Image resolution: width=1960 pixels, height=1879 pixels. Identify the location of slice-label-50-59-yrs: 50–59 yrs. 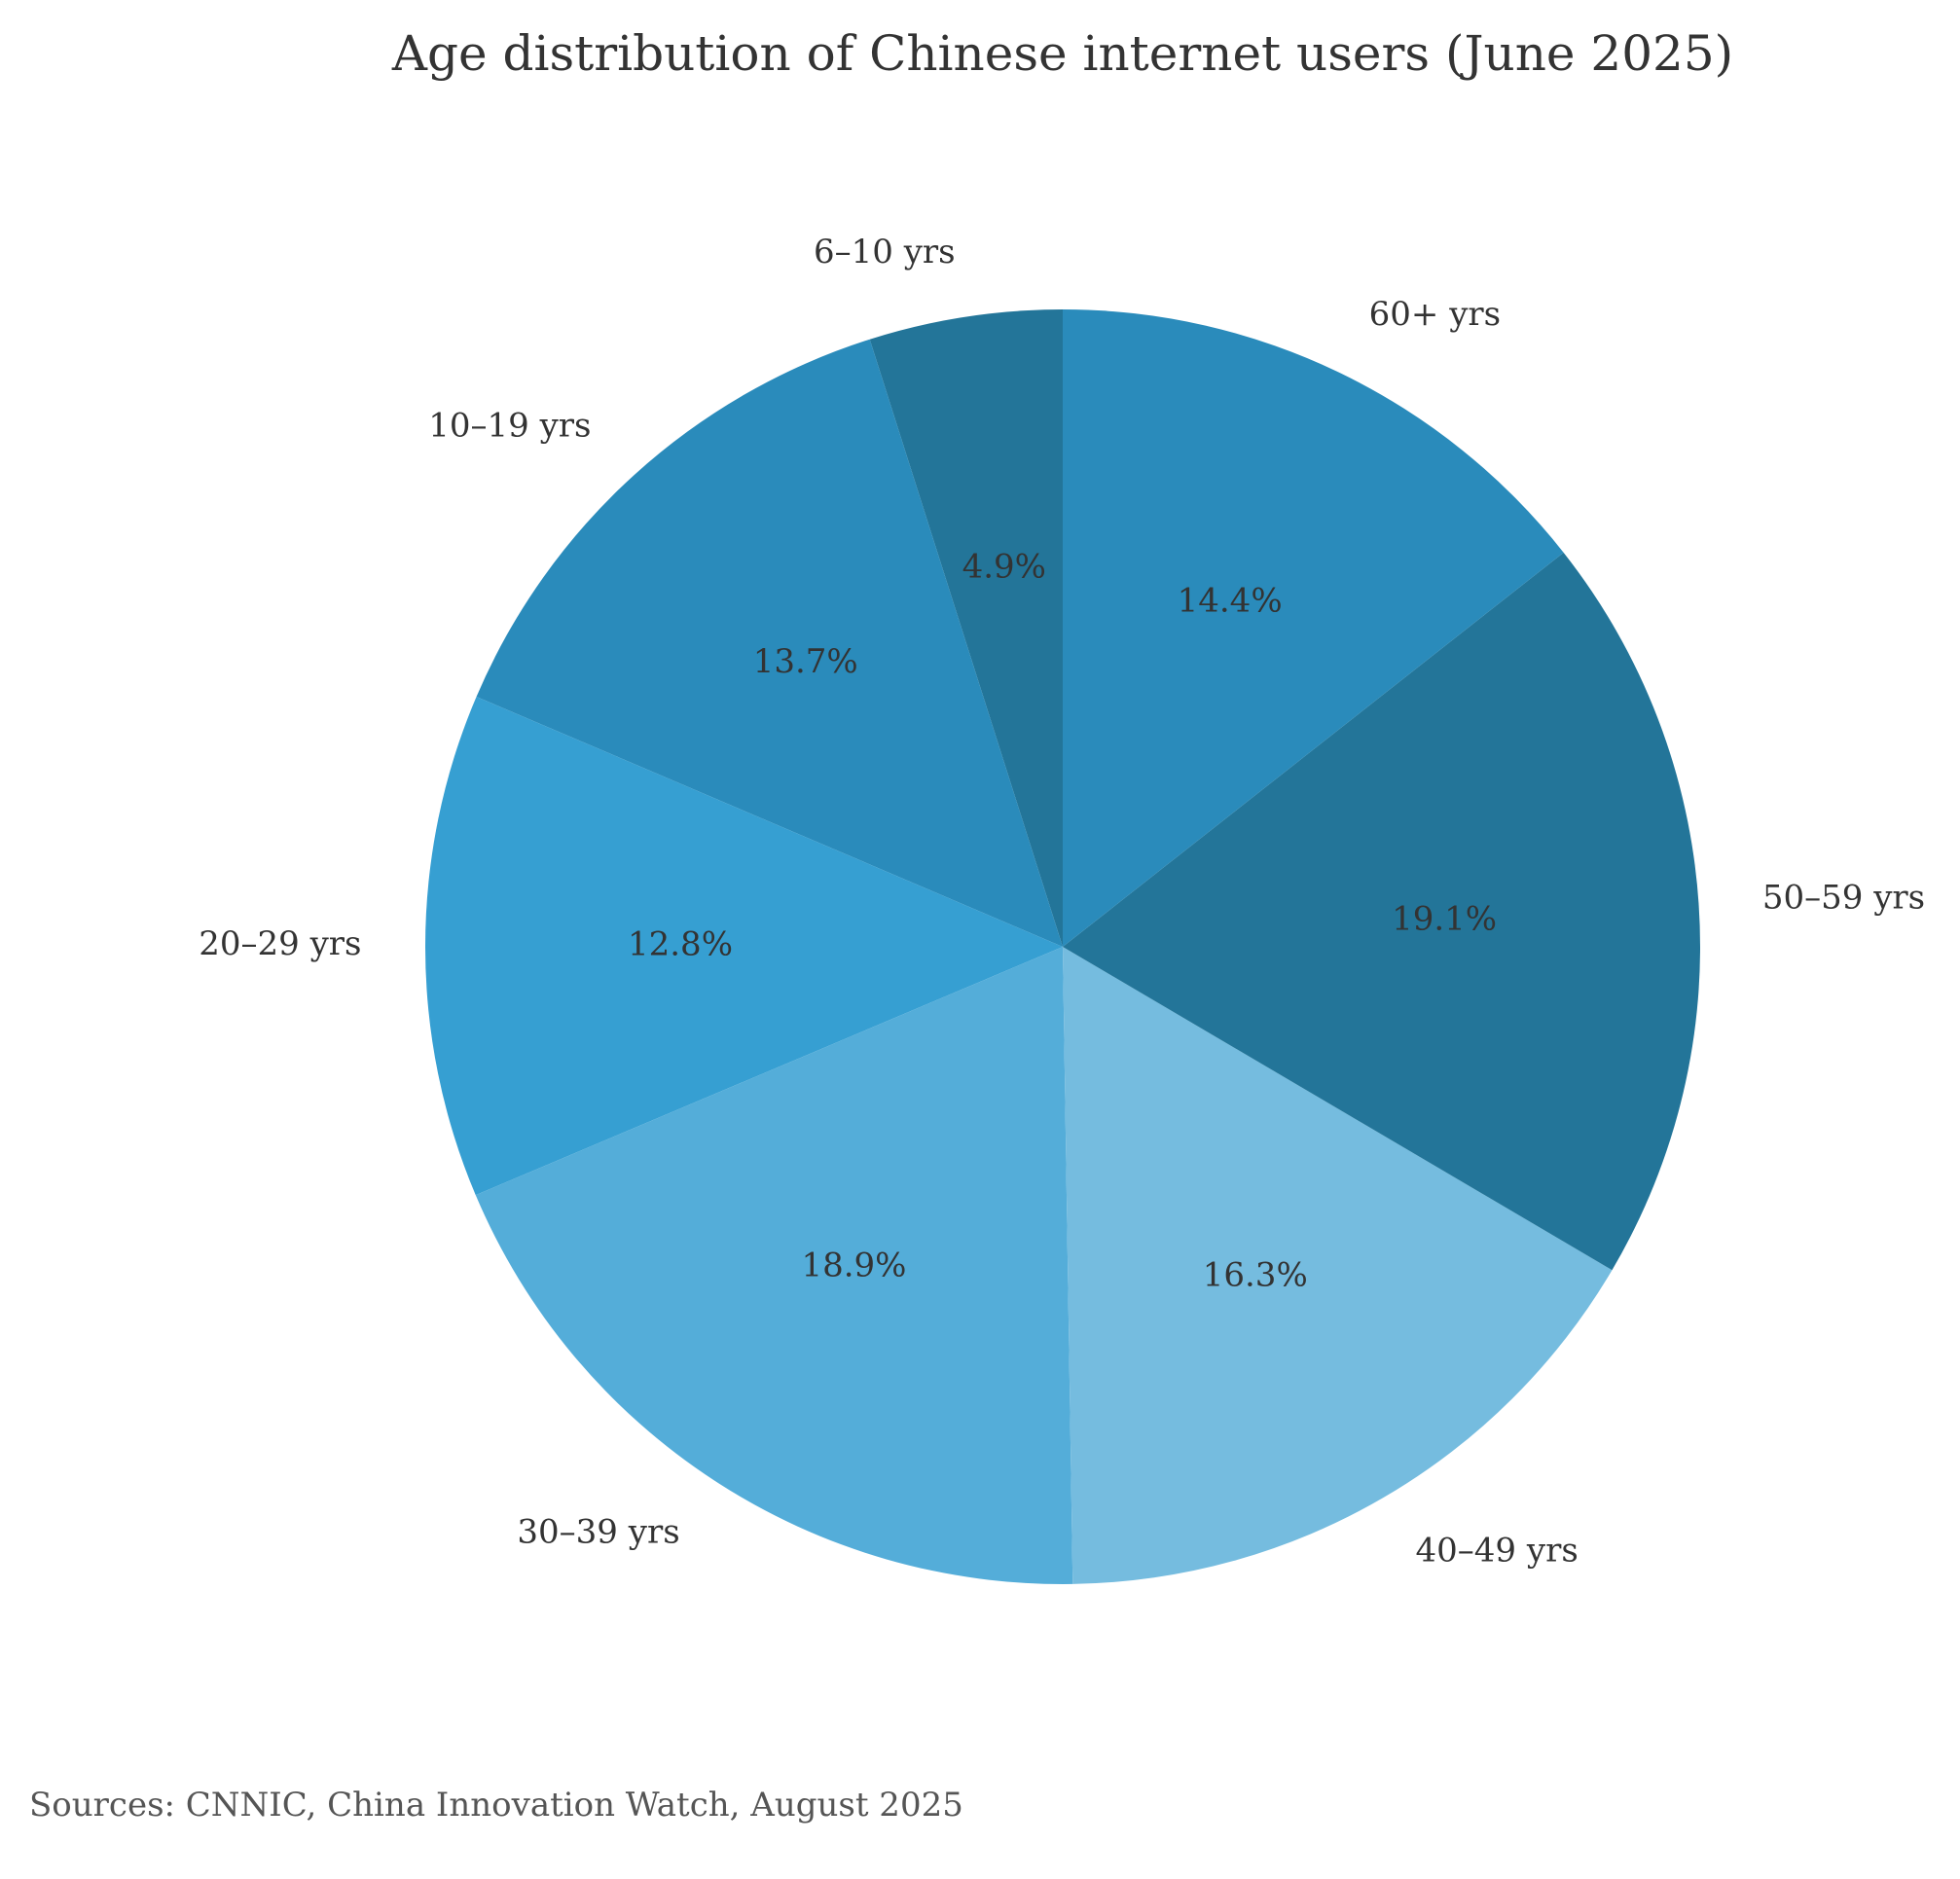
(1843, 897).